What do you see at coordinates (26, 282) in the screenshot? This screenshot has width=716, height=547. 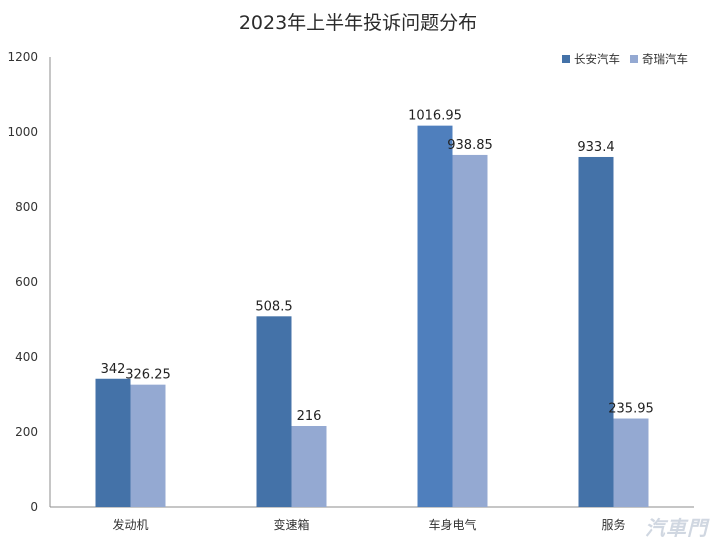 I see `y-tick-label: 600` at bounding box center [26, 282].